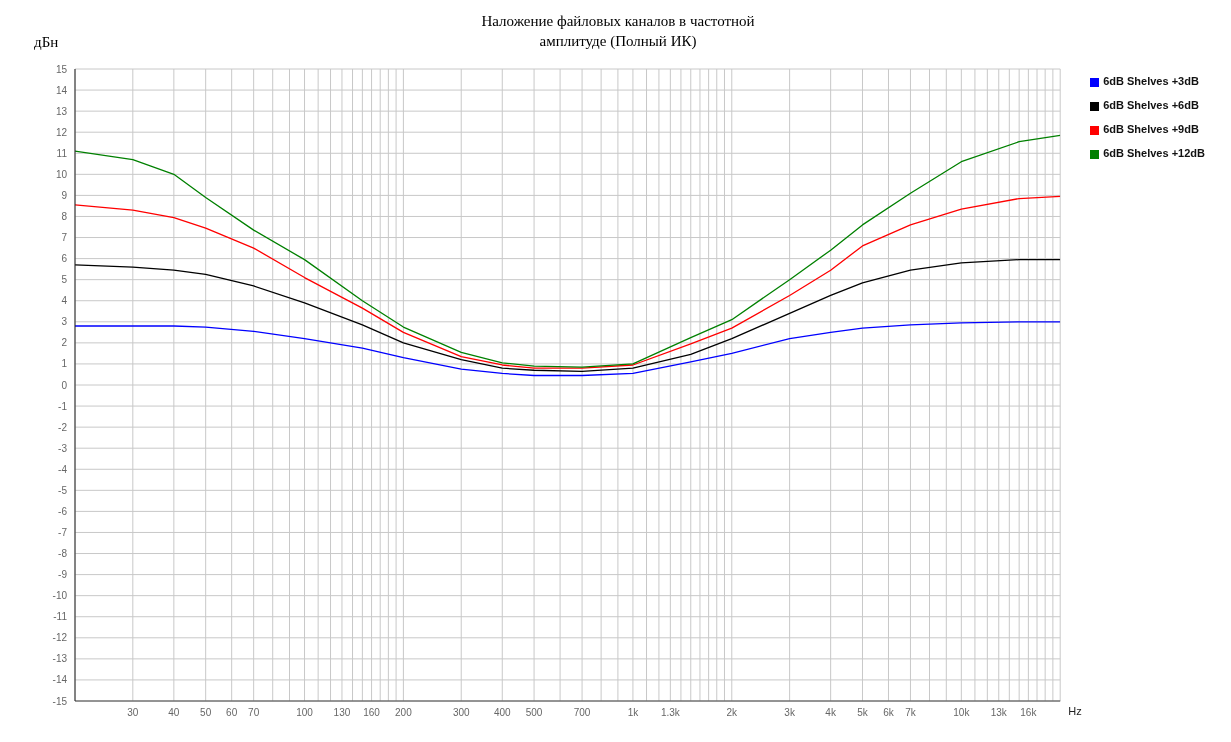 The width and height of the screenshot is (1231, 742). I want to click on y-tick-label: -13, so click(60, 659).